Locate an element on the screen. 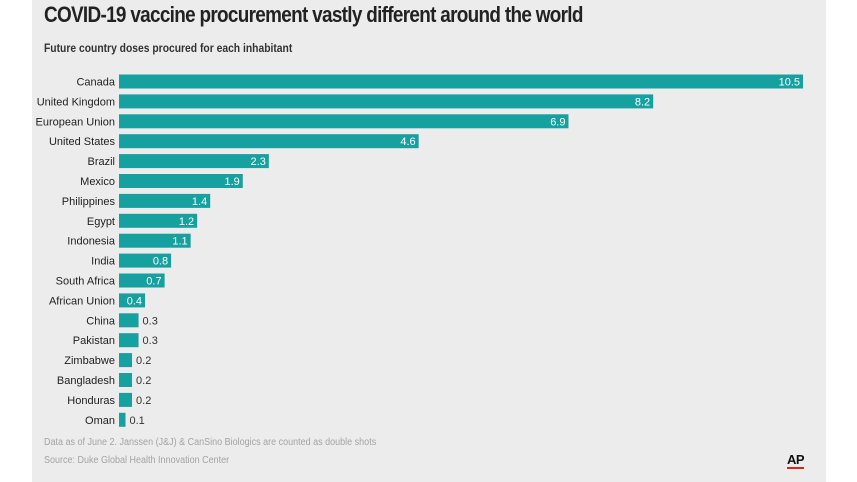 The image size is (857, 482). category-label: Canada is located at coordinates (95, 83).